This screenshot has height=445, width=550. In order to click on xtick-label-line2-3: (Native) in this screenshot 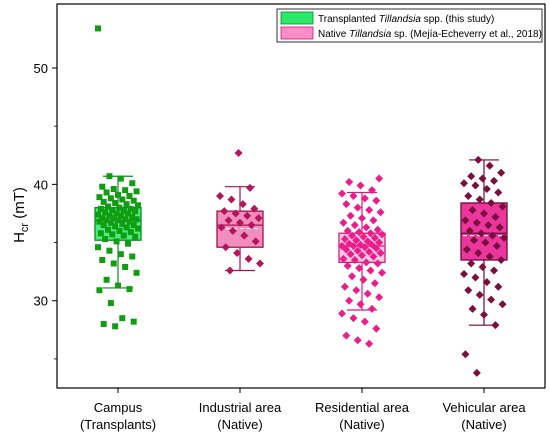, I will do `click(484, 424)`.